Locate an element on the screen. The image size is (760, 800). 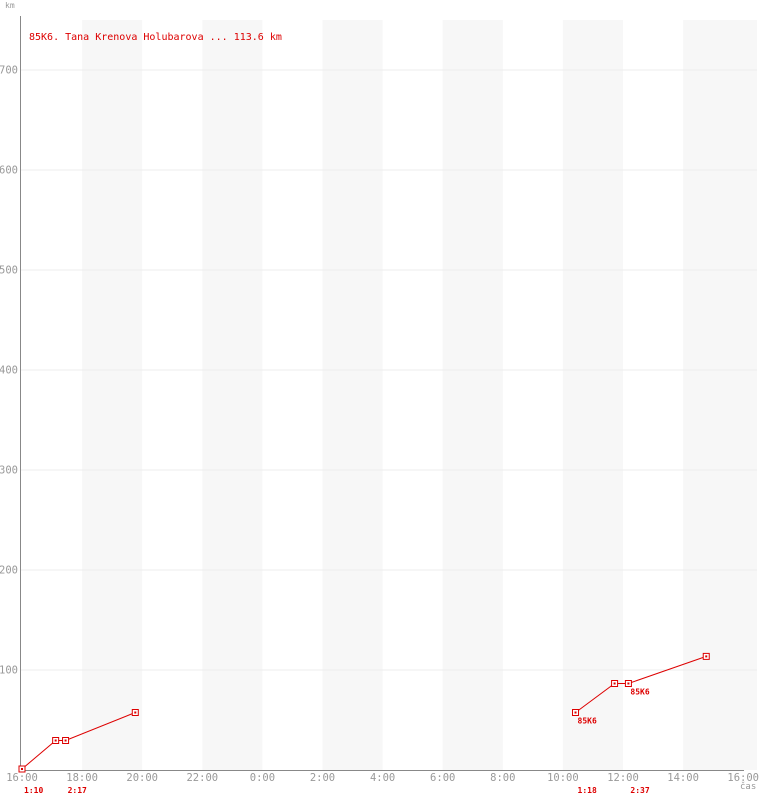
leg-duration-label: 1:10 is located at coordinates (33, 790).